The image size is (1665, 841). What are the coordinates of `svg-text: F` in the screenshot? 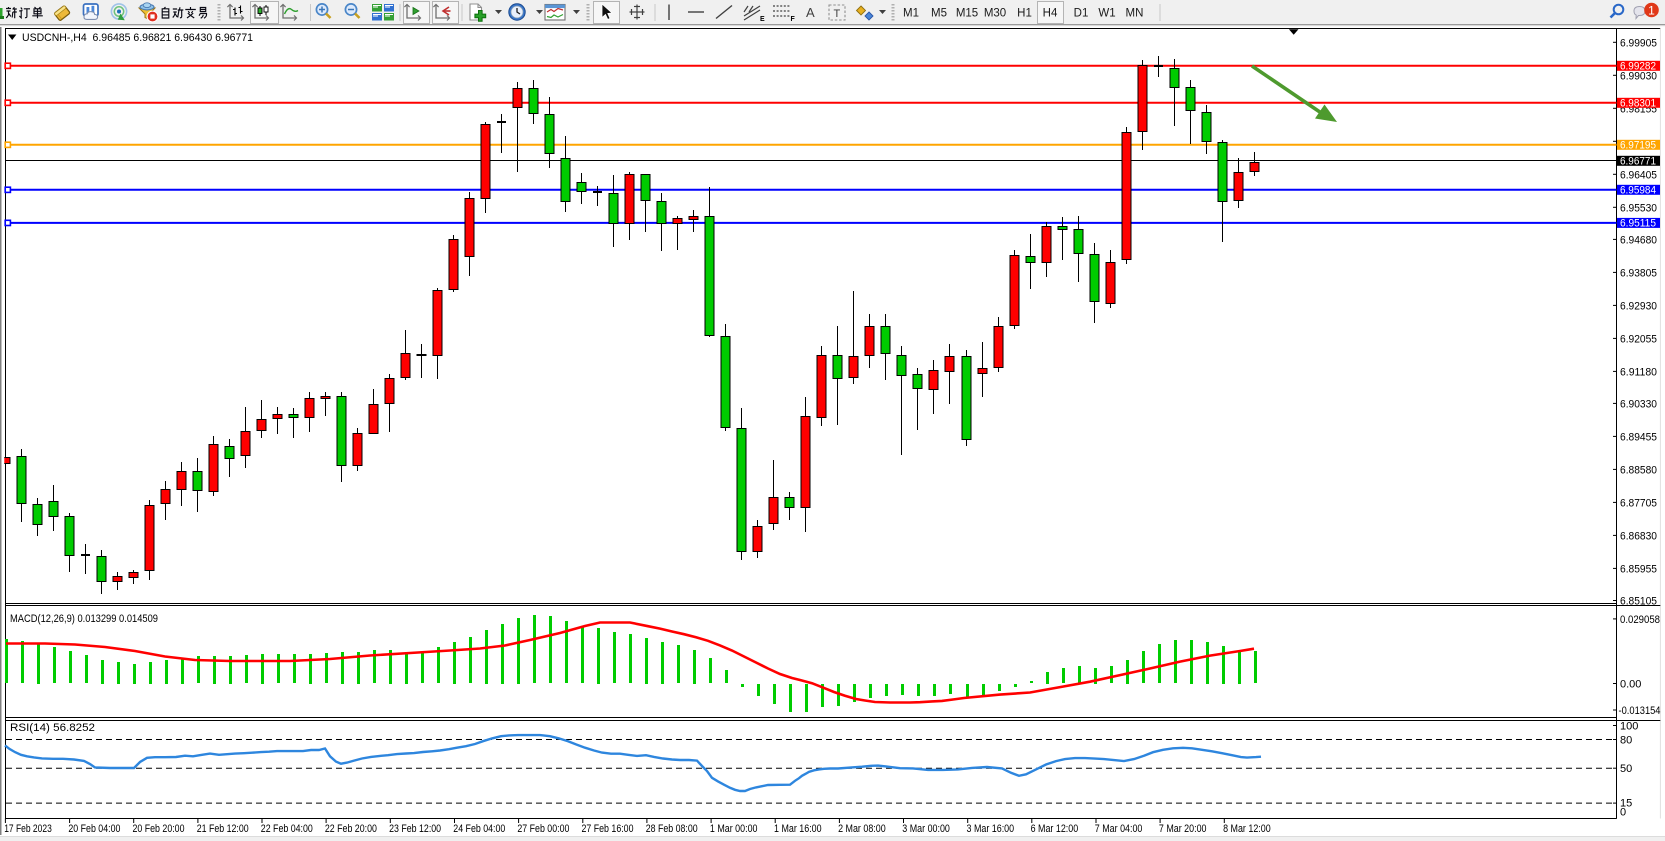 It's located at (793, 19).